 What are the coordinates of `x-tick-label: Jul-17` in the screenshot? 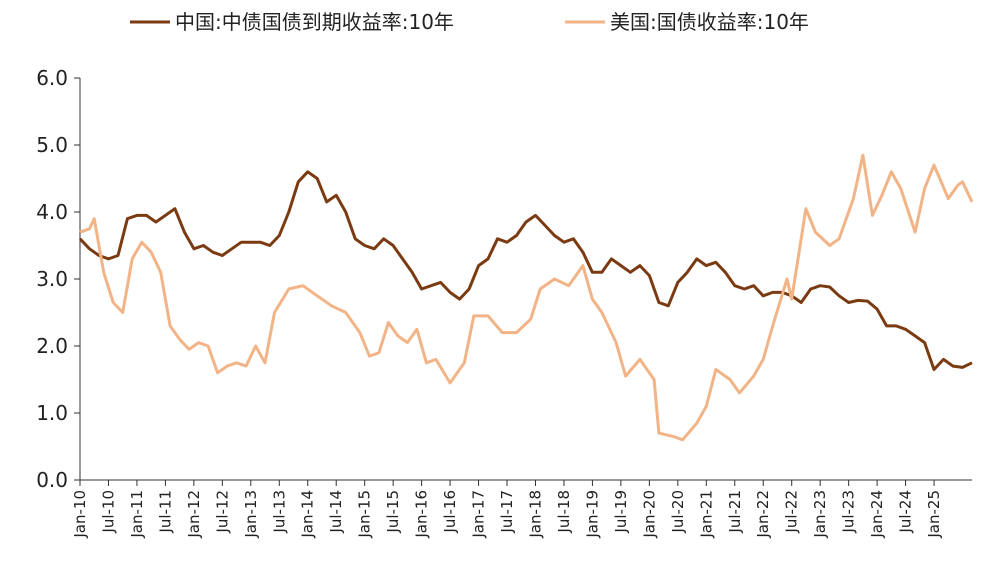 It's located at (507, 512).